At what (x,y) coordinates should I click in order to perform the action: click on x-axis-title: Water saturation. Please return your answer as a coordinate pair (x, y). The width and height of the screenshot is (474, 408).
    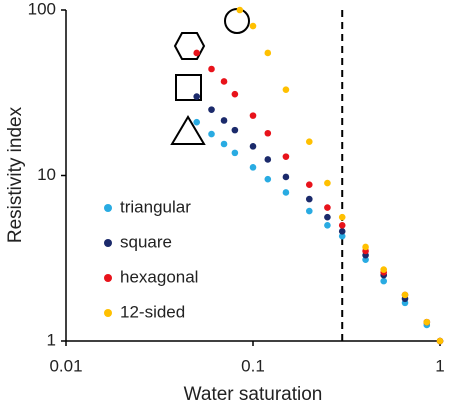
    Looking at the image, I should click on (253, 394).